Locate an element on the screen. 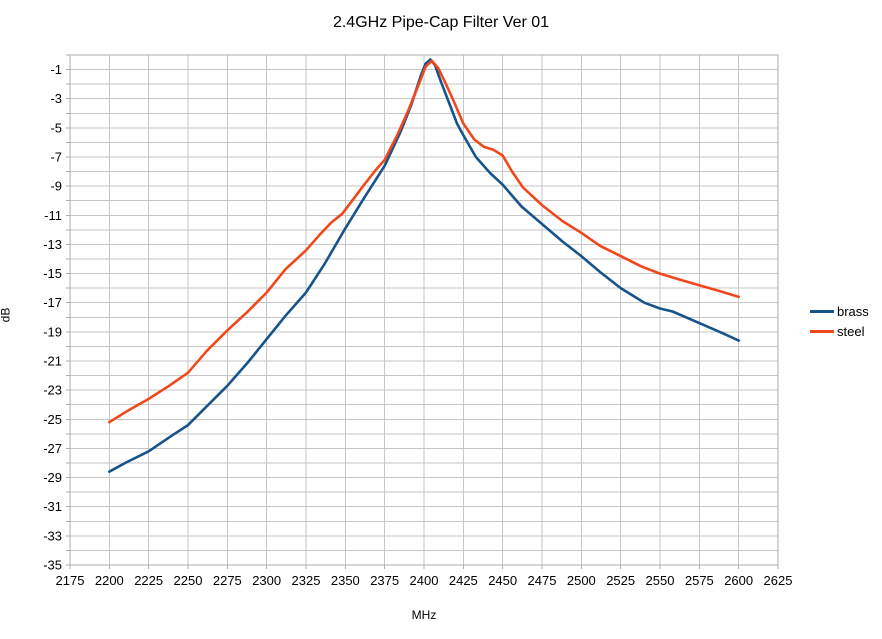 Image resolution: width=882 pixels, height=639 pixels. chart-title: 2.4GHz Pipe-Cap Filter Ver 01 is located at coordinates (441, 22).